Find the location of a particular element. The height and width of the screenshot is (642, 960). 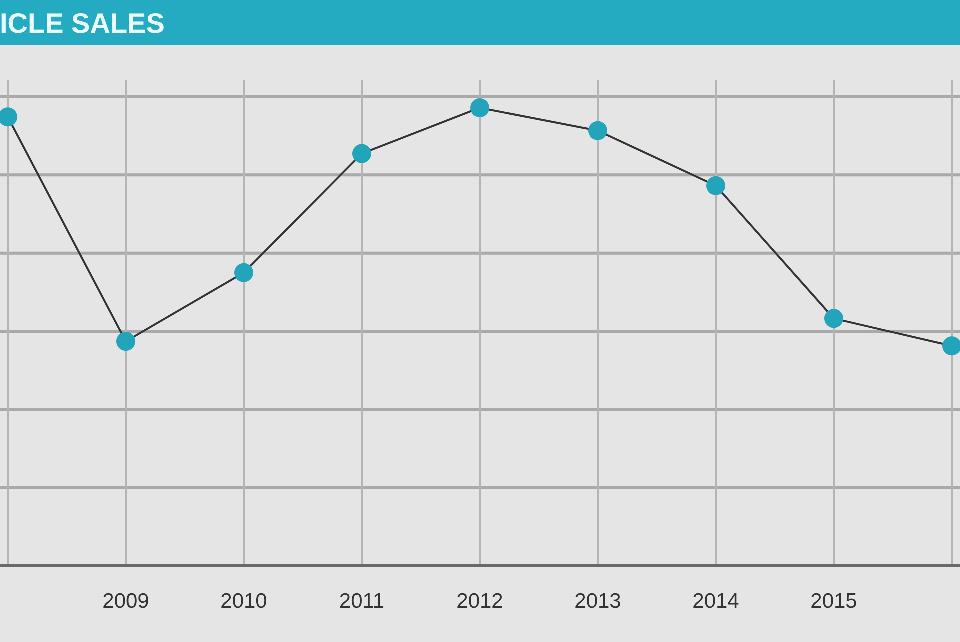

x-tick-label: 2012 is located at coordinates (480, 601).